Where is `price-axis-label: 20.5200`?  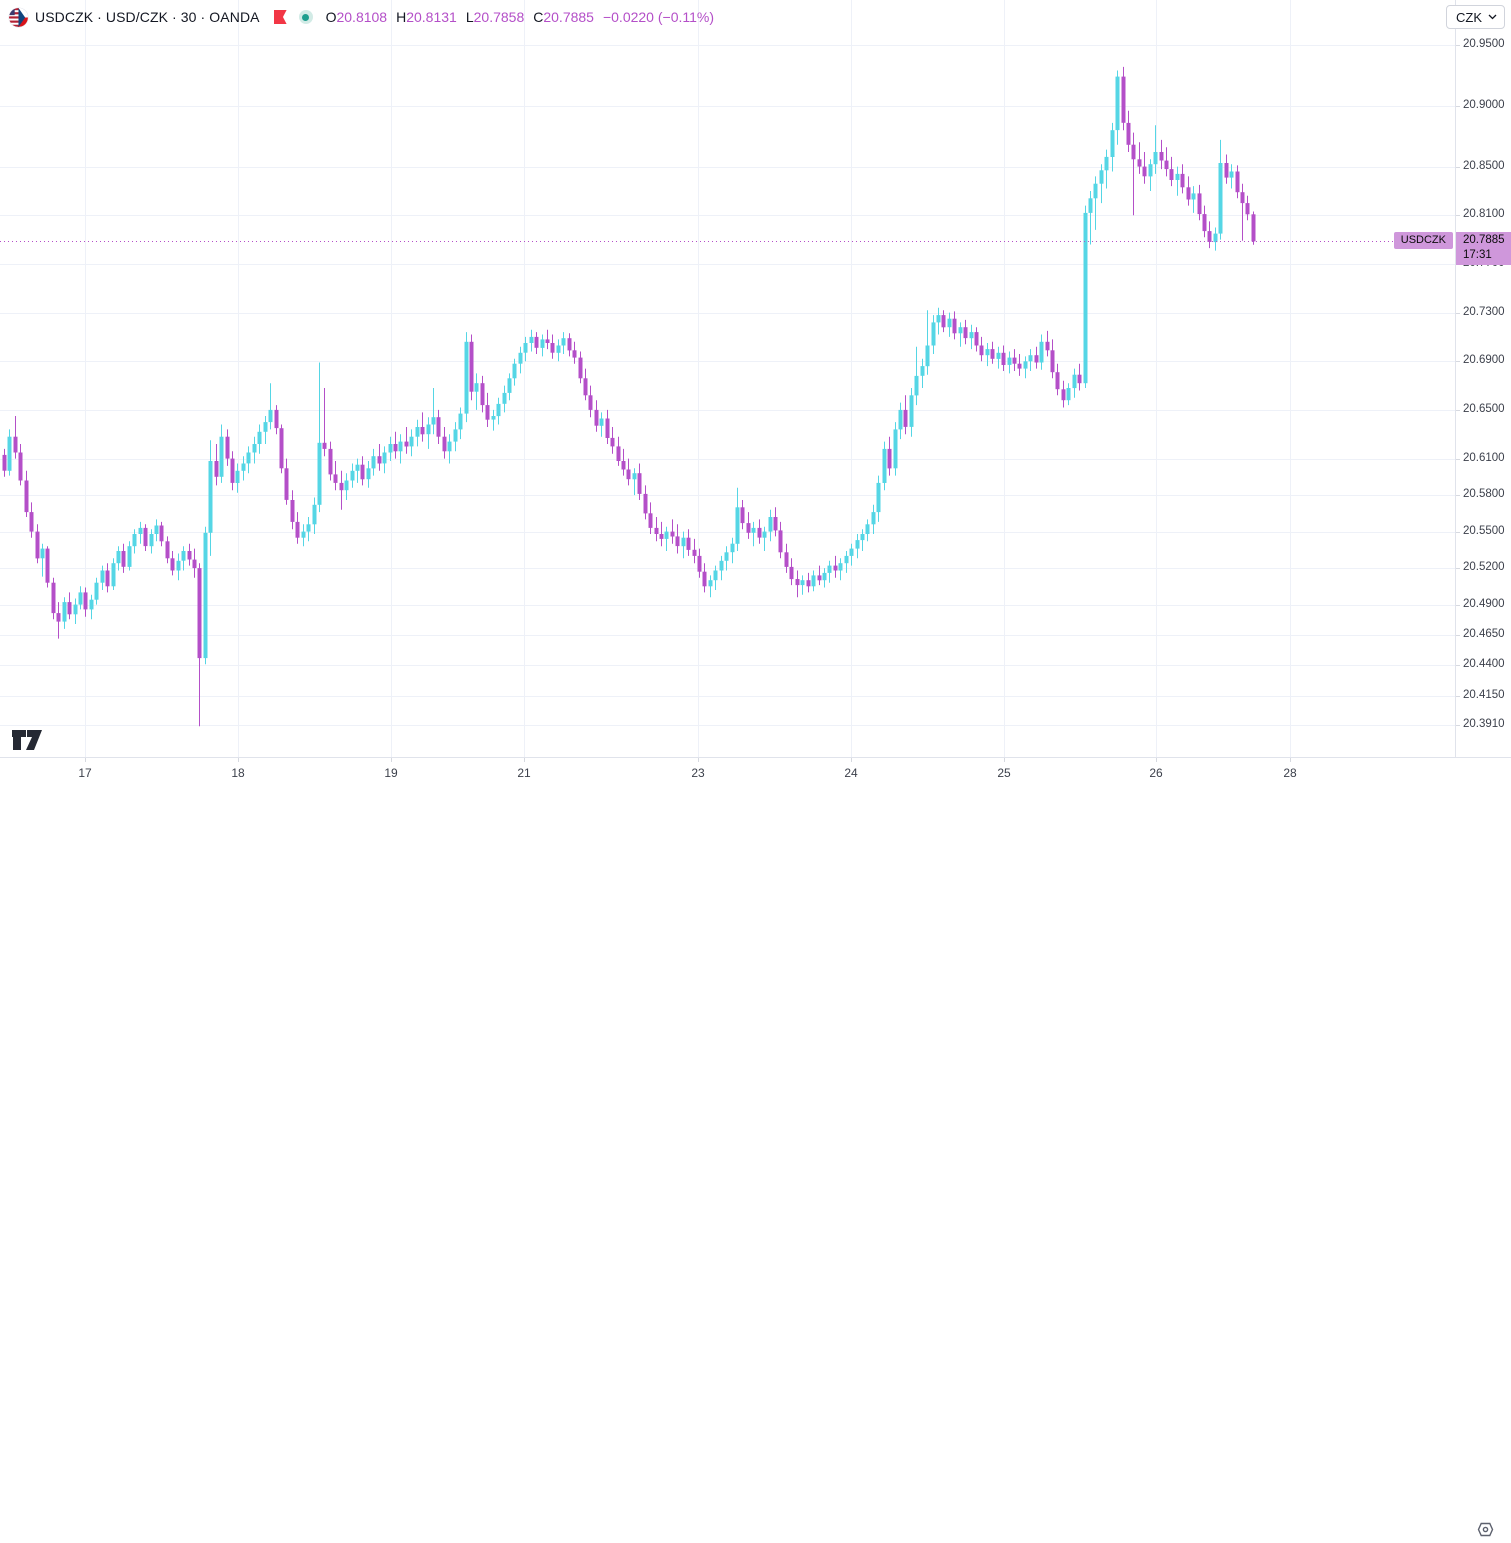 price-axis-label: 20.5200 is located at coordinates (1484, 567).